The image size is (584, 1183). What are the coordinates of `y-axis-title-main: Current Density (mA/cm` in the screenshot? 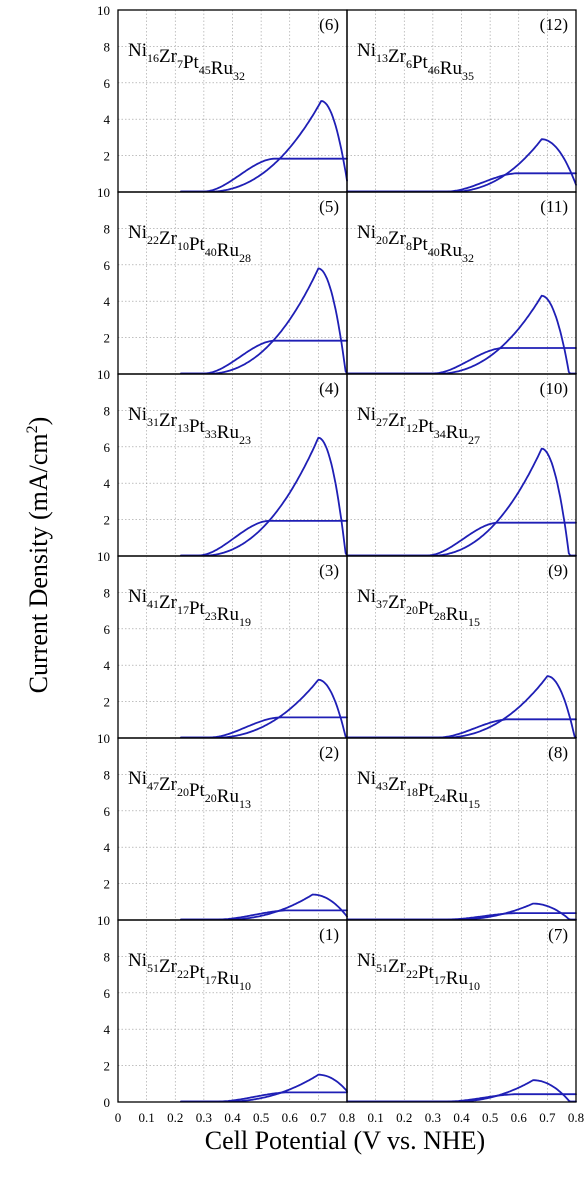 It's located at (38, 563).